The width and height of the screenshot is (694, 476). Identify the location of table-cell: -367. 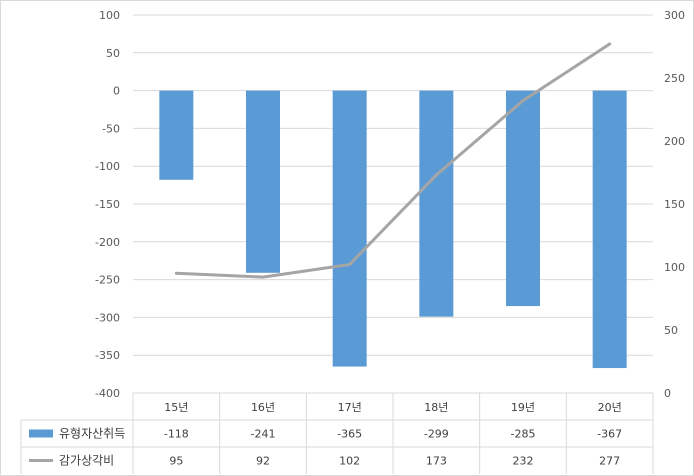
(609, 434).